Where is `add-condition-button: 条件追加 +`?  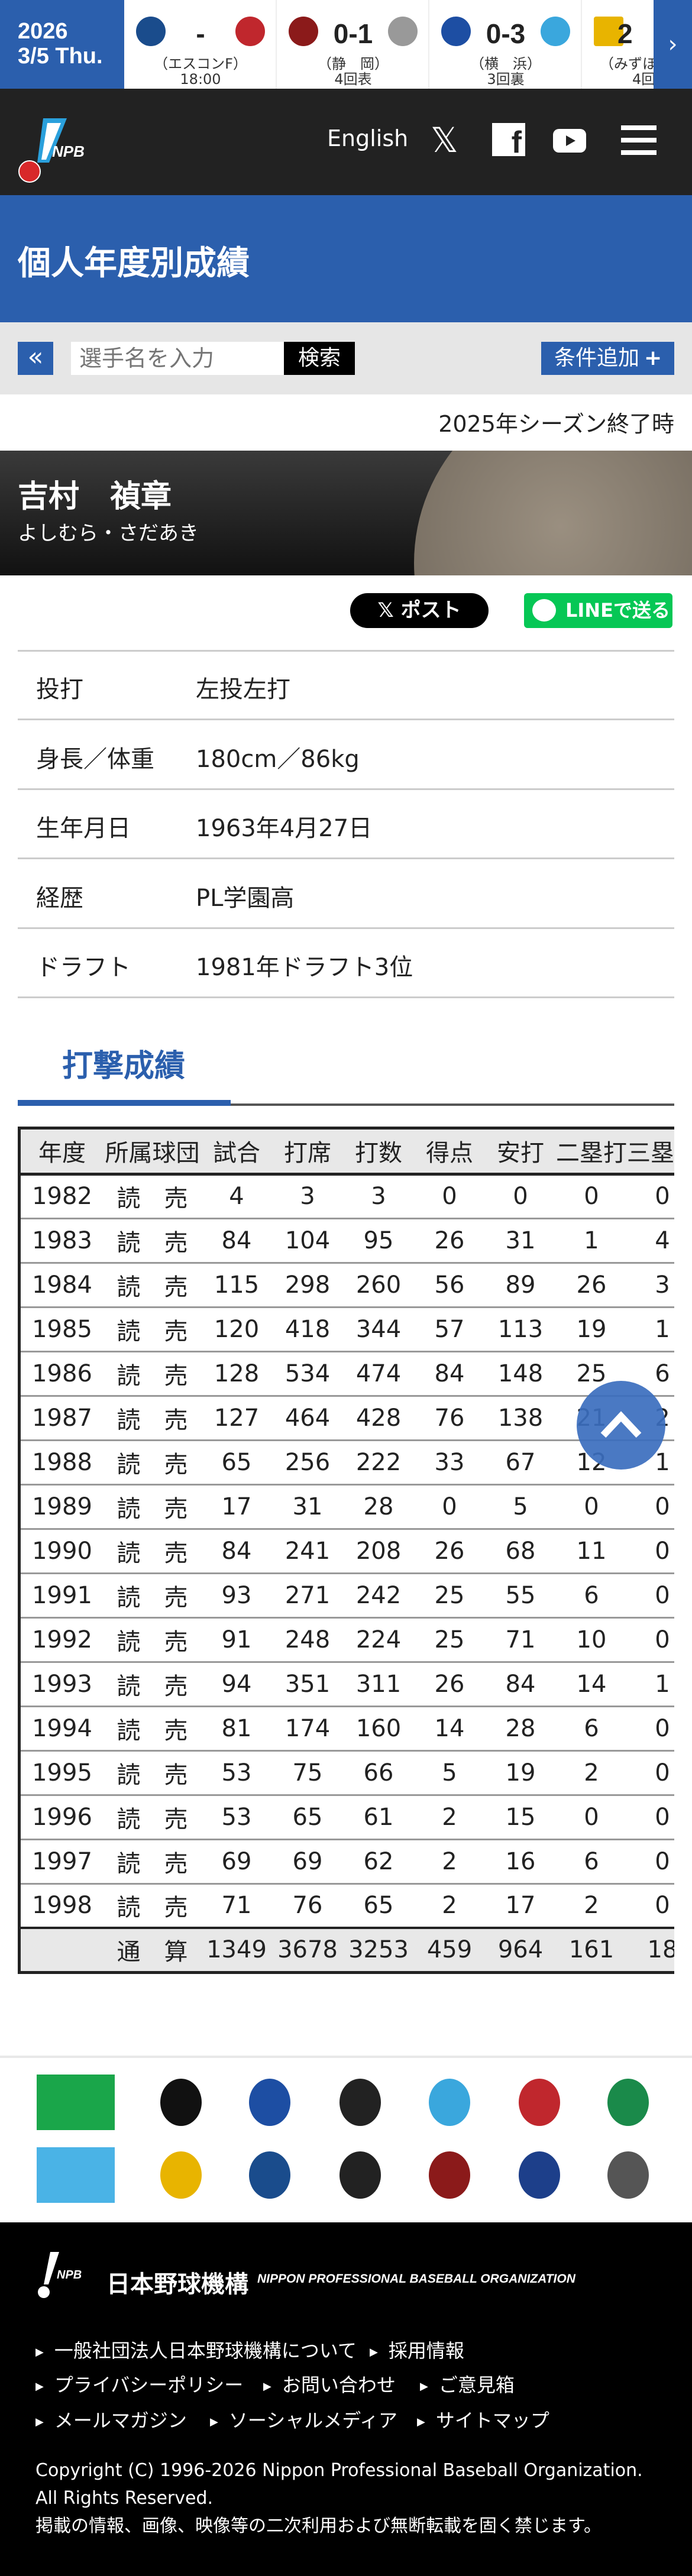
add-condition-button: 条件追加 + is located at coordinates (607, 359).